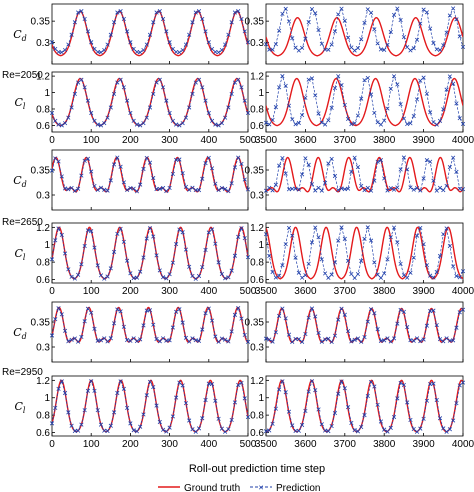  What do you see at coordinates (20, 103) in the screenshot?
I see `y-axis-label-c_l: Cl` at bounding box center [20, 103].